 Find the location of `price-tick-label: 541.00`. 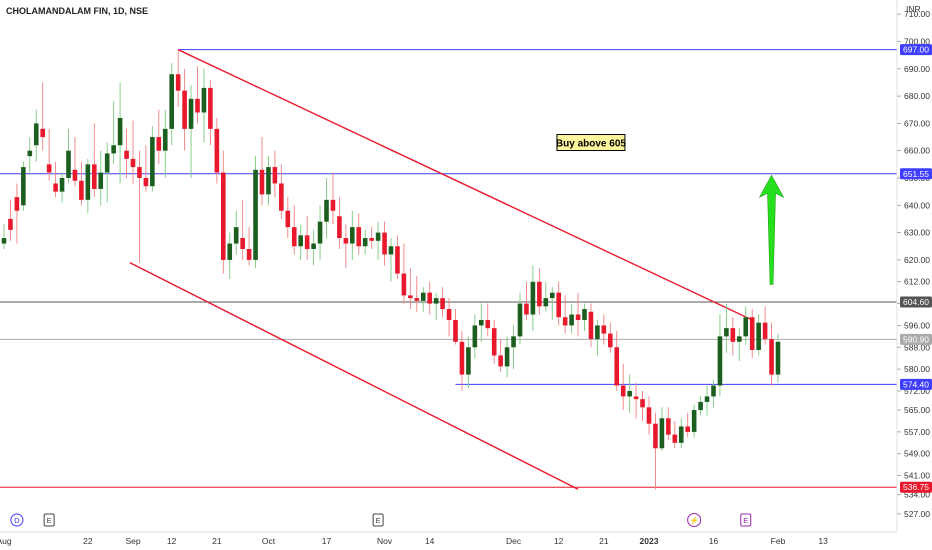

price-tick-label: 541.00 is located at coordinates (917, 476).